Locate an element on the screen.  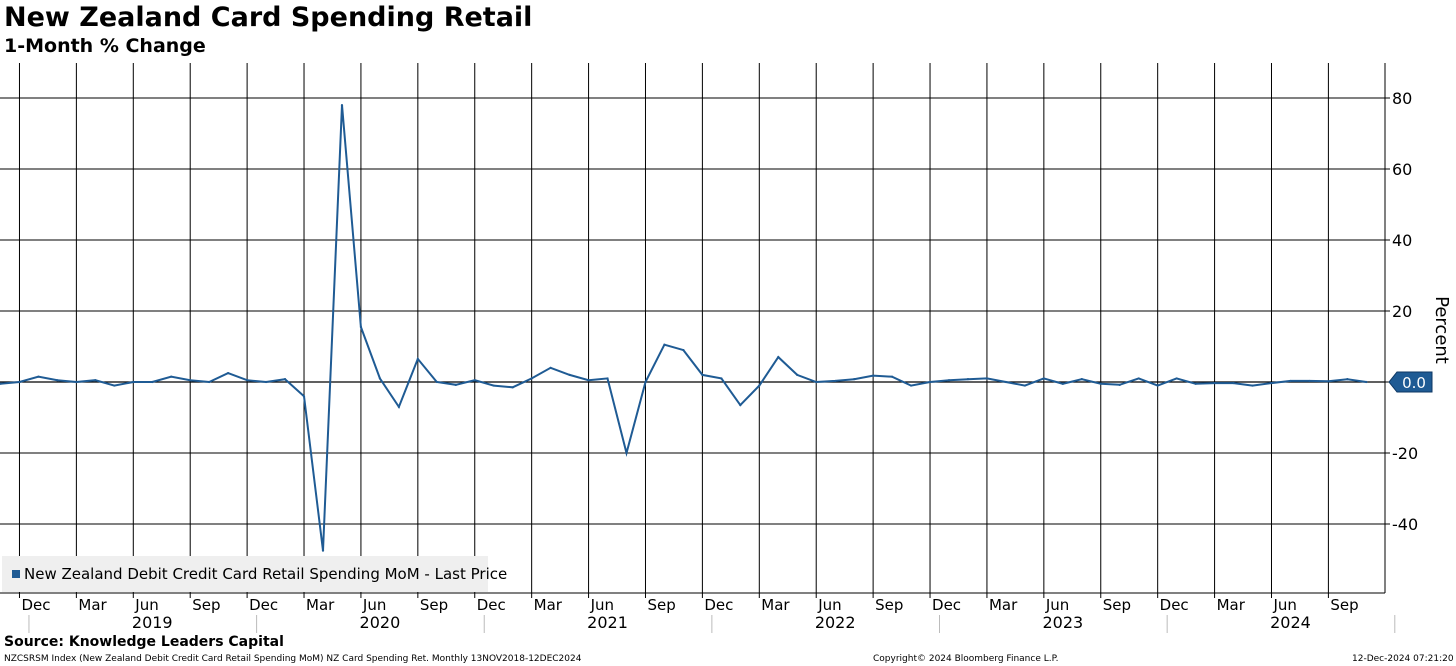
y-tick-label: -40 is located at coordinates (1405, 524).